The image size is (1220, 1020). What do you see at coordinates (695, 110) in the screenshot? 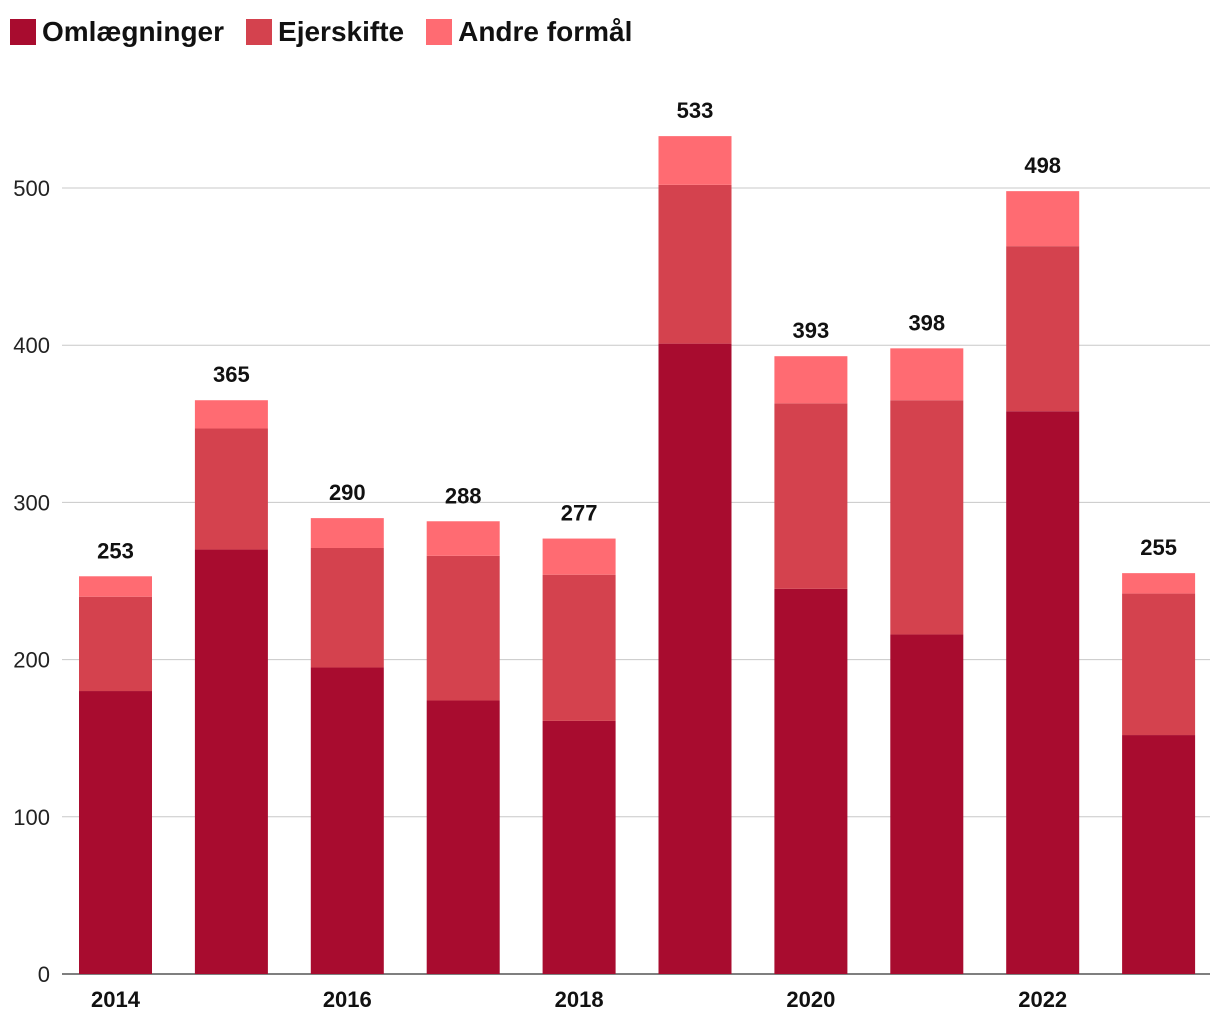
I see `total-label: 533` at bounding box center [695, 110].